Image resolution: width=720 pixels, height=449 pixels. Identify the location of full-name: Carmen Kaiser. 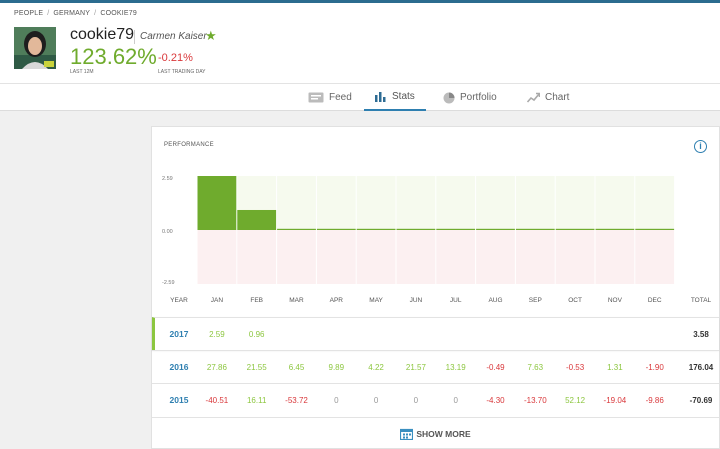
(173, 36).